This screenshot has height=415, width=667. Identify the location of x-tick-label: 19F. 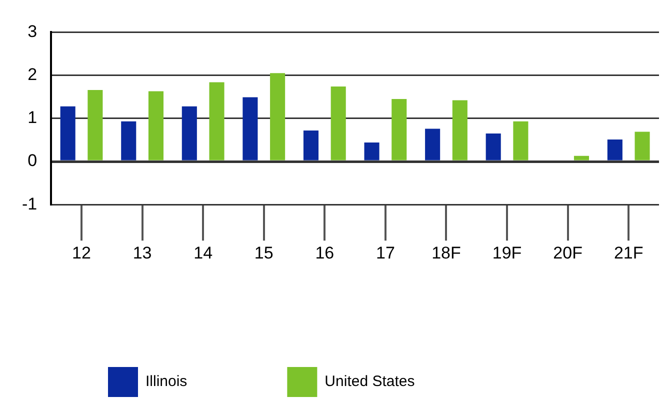
(507, 252).